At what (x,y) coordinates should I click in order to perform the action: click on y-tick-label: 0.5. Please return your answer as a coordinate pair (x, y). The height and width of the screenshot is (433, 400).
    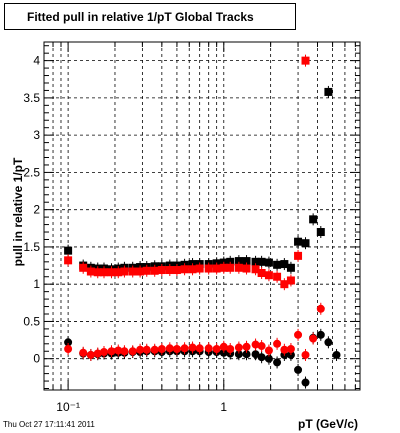
    Looking at the image, I should click on (31, 321).